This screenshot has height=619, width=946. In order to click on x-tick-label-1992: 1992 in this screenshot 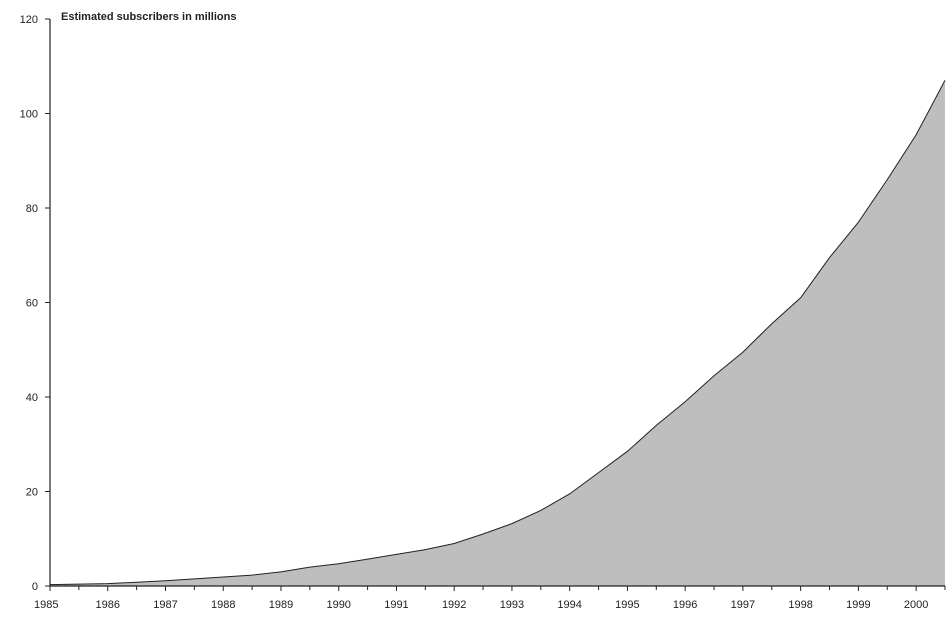, I will do `click(454, 605)`.